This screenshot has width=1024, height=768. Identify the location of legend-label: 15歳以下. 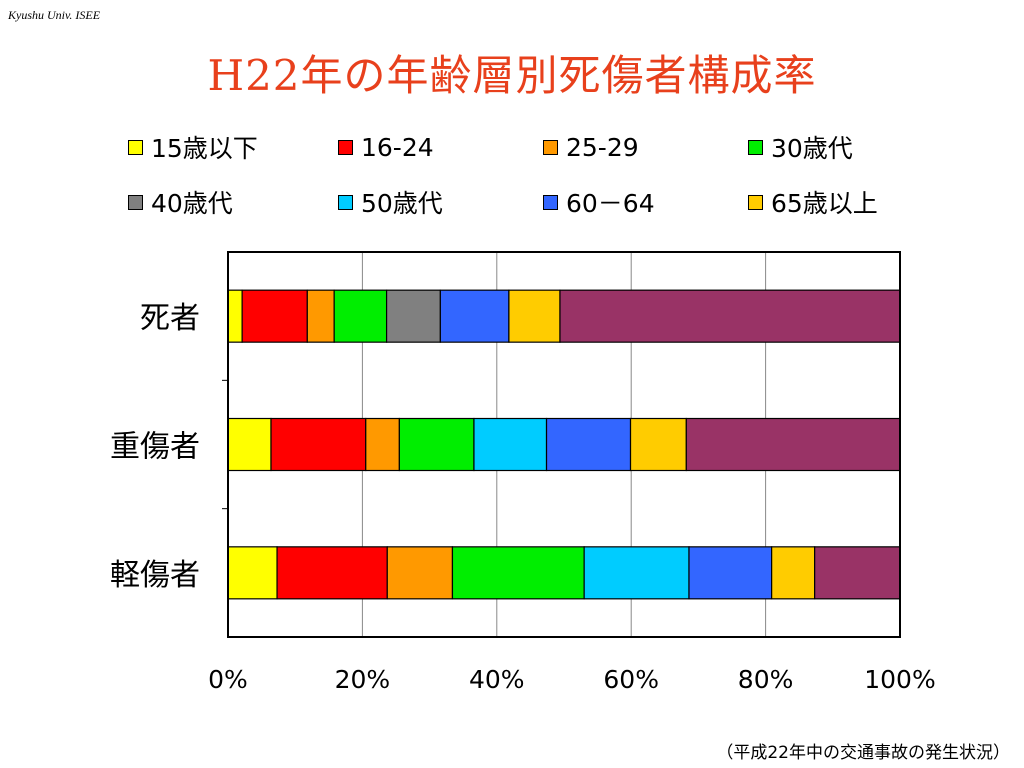
(204, 148).